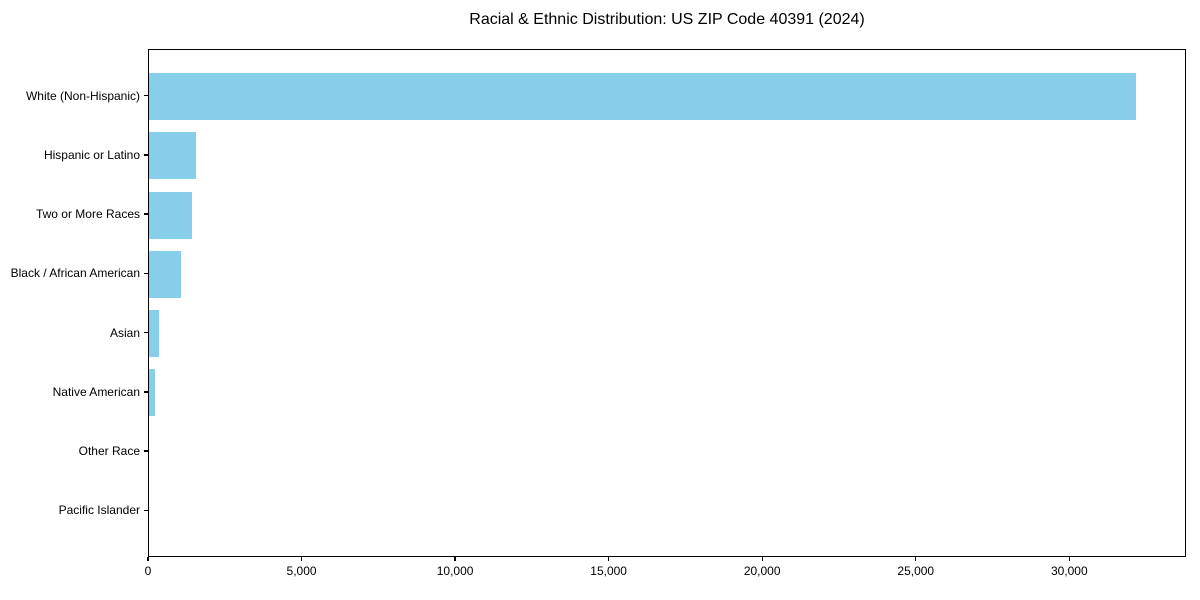 This screenshot has height=600, width=1200. I want to click on y-tick-label: Black / African American, so click(75, 273).